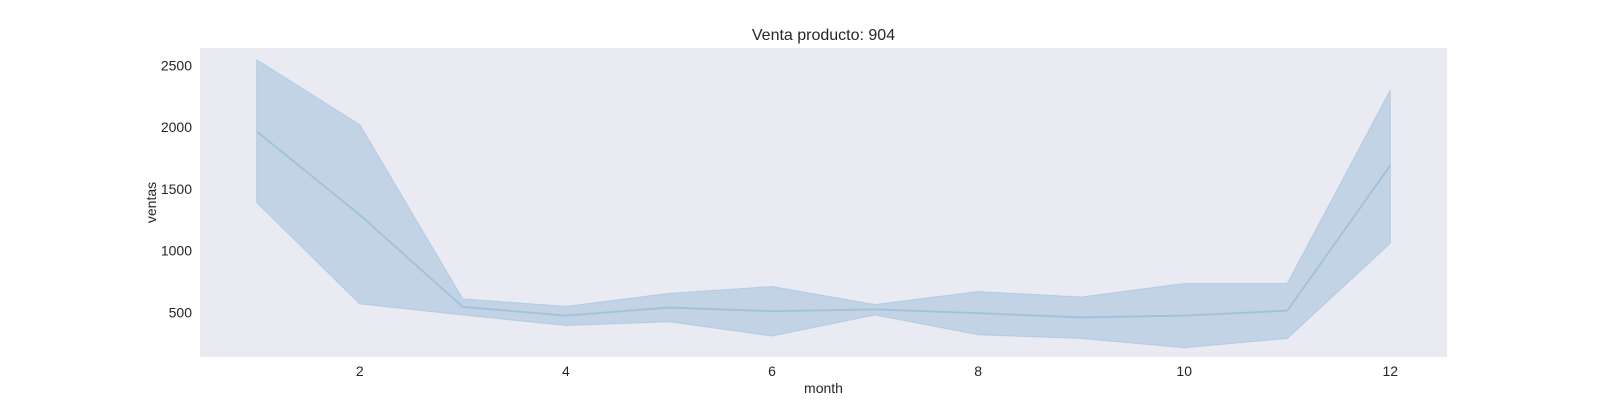 The image size is (1600, 400). What do you see at coordinates (823, 35) in the screenshot?
I see `chart-title: Venta producto: 904` at bounding box center [823, 35].